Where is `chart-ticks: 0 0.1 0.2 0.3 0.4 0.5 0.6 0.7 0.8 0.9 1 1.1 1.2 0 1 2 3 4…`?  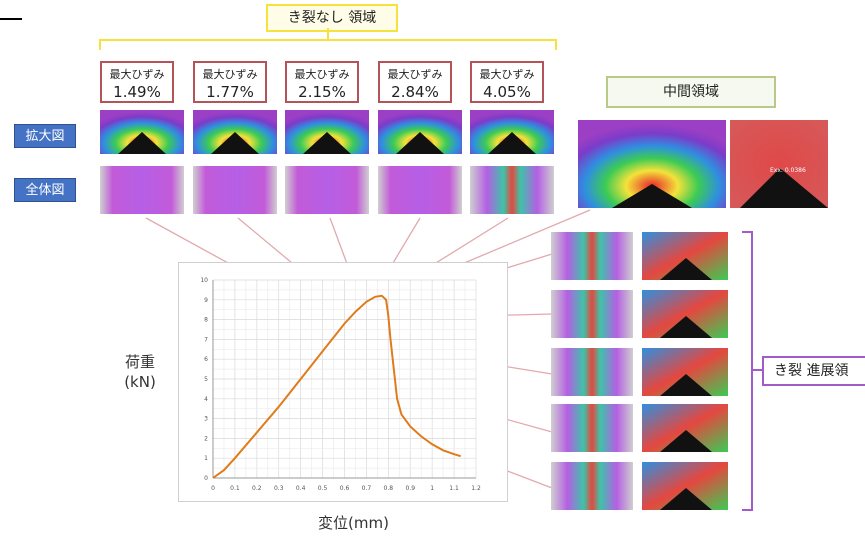
chart-ticks: 0 0.1 0.2 0.3 0.4 0.5 0.6 0.7 0.8 0.9 1 1.1 1.2 0 1 2 3 4… is located at coordinates (340, 384).